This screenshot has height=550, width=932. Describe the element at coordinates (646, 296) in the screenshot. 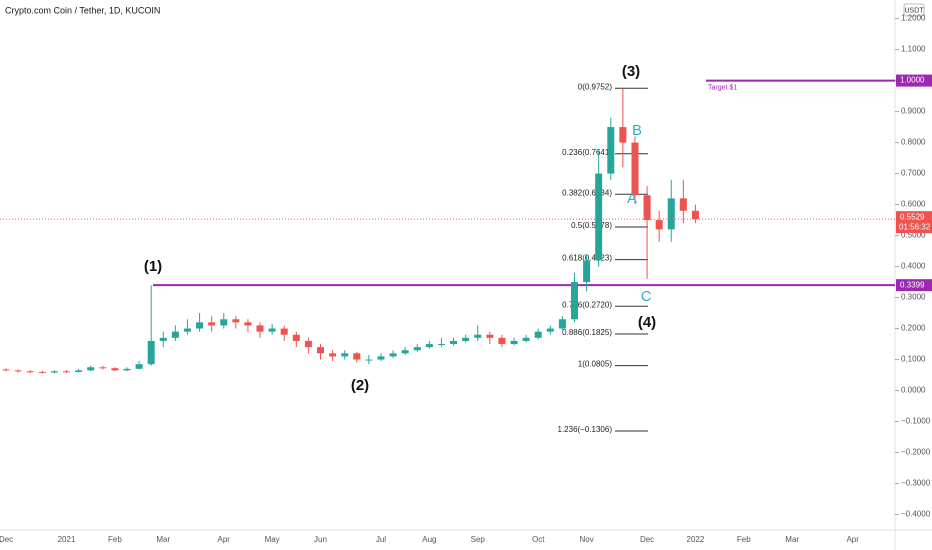

I see `wave-label: C` at that location.